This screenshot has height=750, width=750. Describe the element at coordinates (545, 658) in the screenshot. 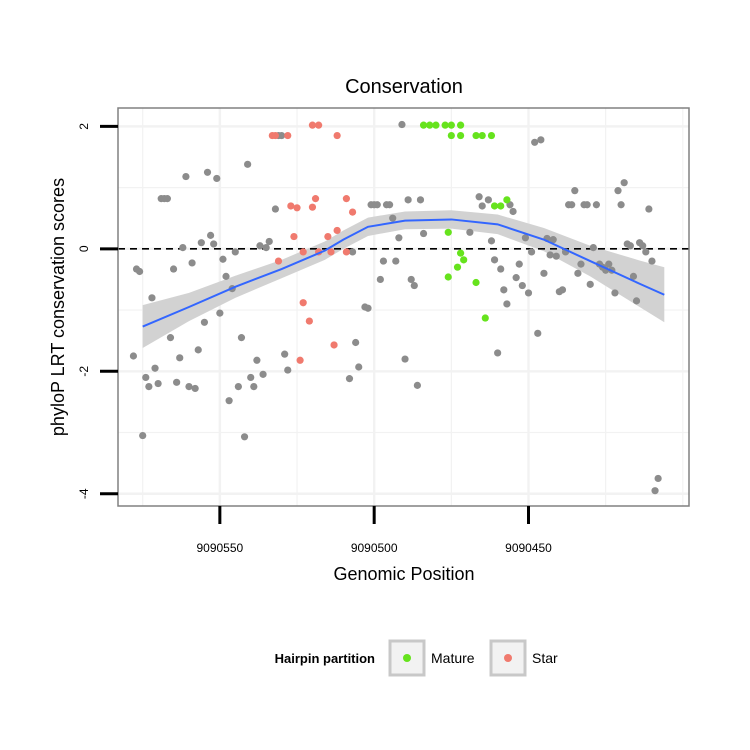

I see `legend-label-star: Star` at that location.